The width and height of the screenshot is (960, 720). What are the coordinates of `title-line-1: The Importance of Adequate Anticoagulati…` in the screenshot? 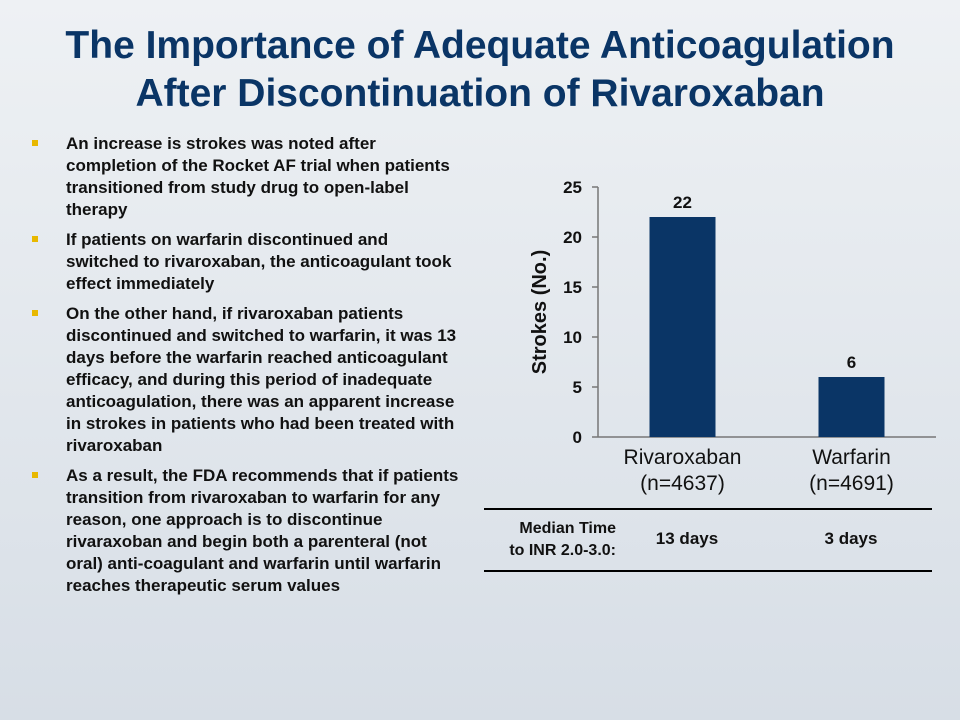 It's located at (480, 45).